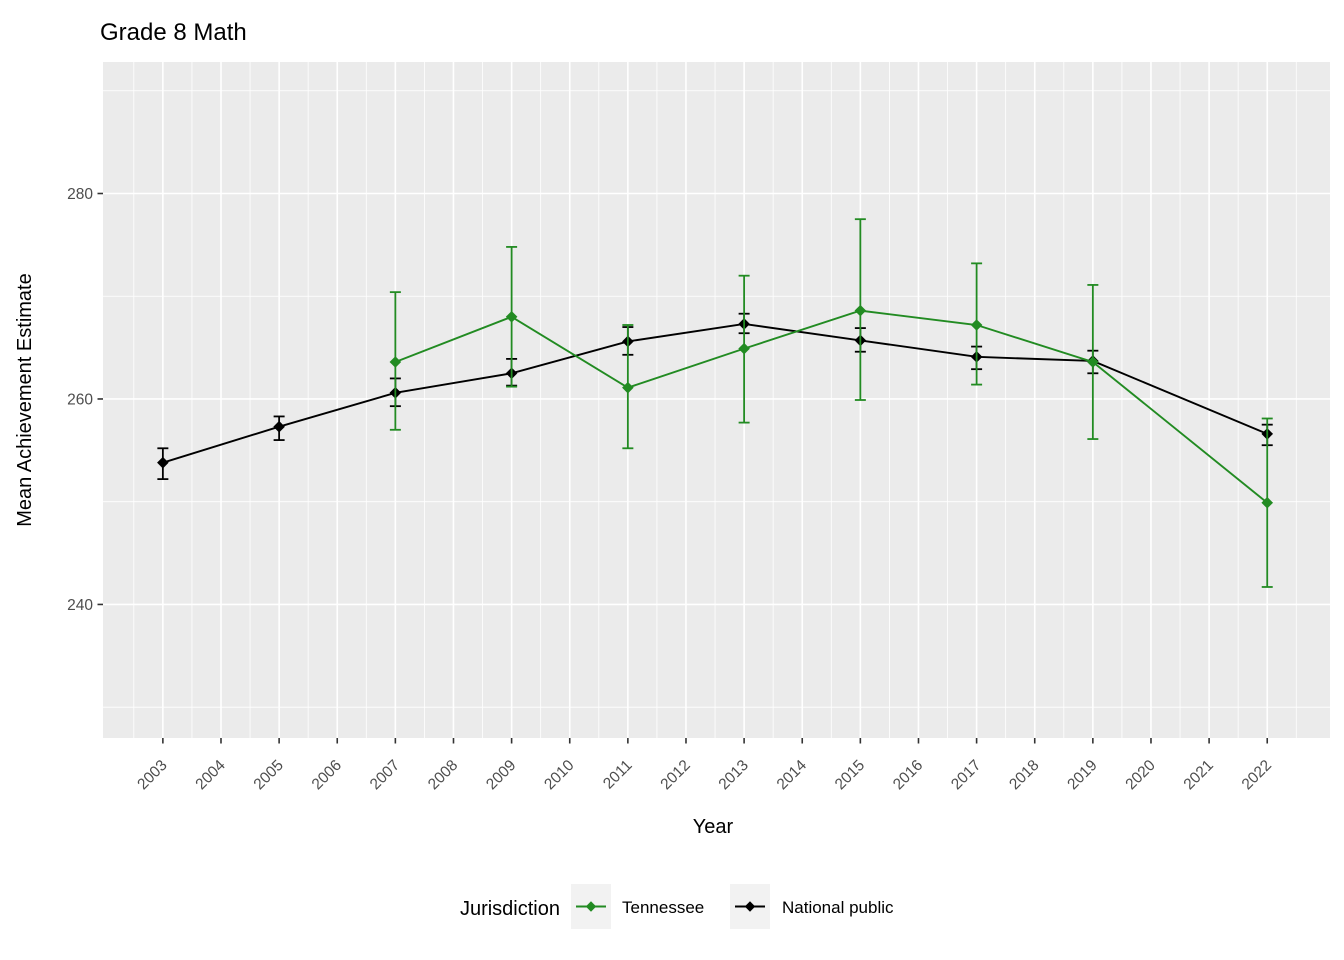 The height and width of the screenshot is (960, 1344). Describe the element at coordinates (792, 775) in the screenshot. I see `x-tick-label-2014: 2014` at that location.